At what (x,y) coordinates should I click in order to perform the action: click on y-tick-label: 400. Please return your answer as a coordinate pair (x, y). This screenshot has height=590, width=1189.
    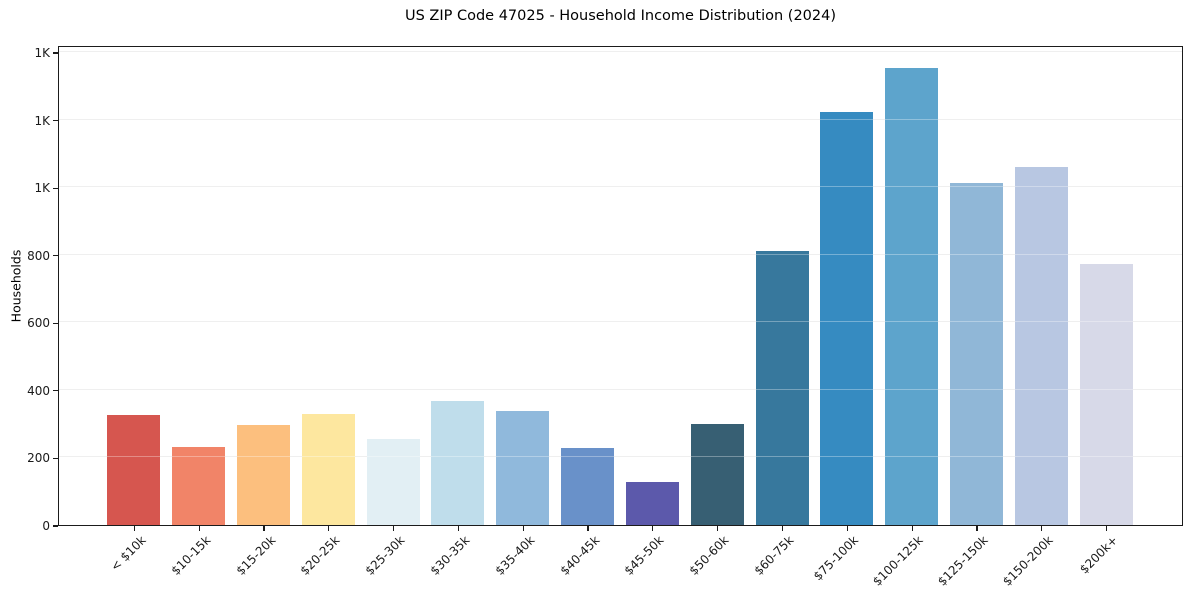
    Looking at the image, I should click on (38, 390).